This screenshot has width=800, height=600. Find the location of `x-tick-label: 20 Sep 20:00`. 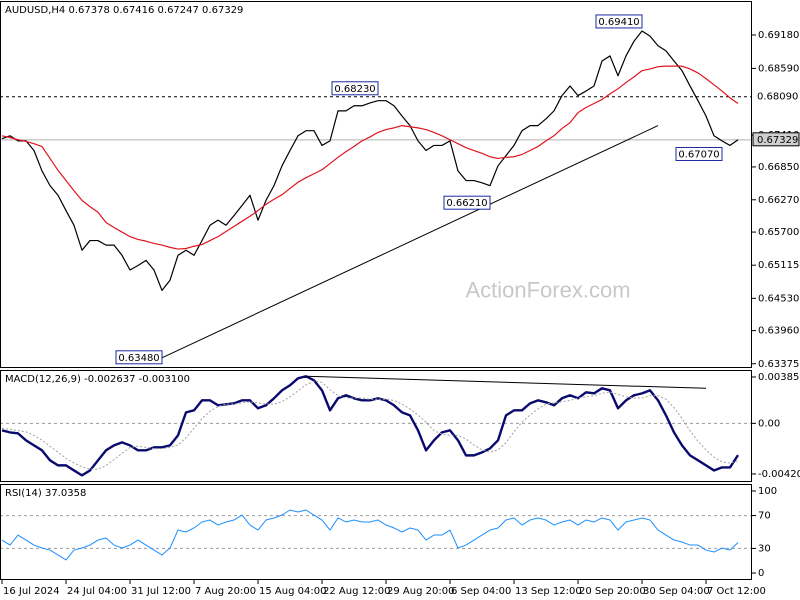

x-tick-label: 20 Sep 20:00 is located at coordinates (612, 591).